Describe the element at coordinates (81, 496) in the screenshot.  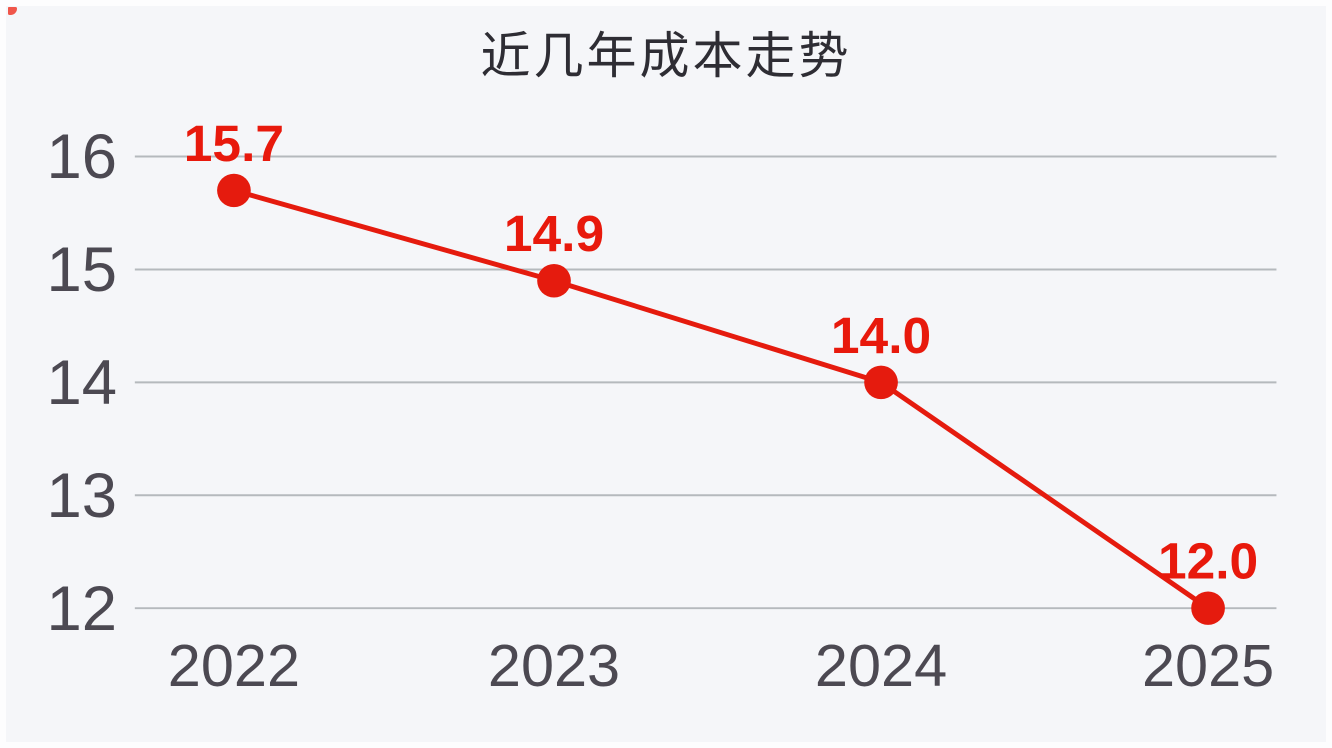
I see `y-tick-label: 13` at that location.